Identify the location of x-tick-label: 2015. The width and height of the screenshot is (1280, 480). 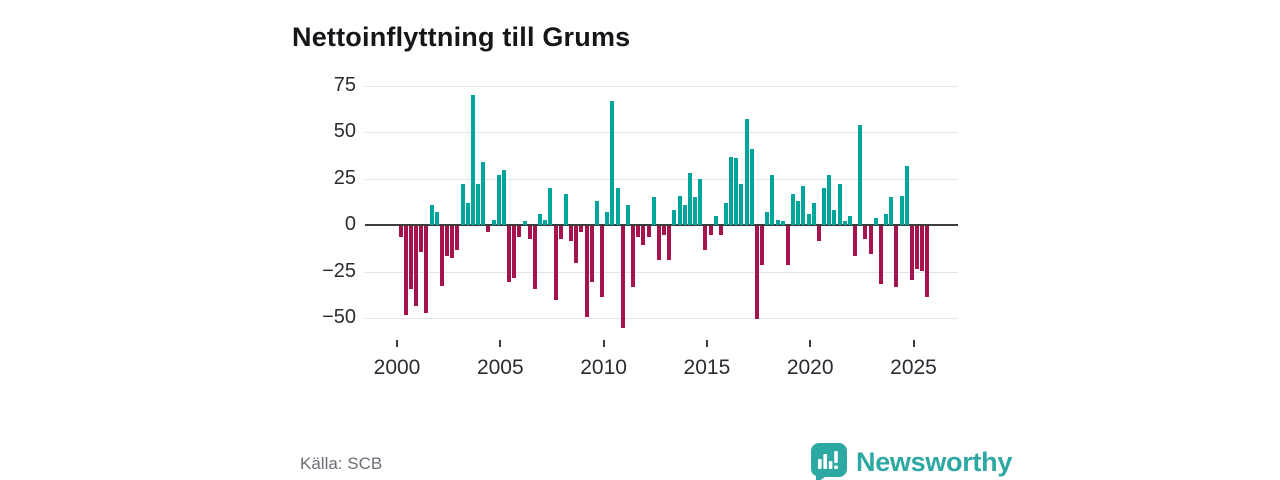
(707, 367).